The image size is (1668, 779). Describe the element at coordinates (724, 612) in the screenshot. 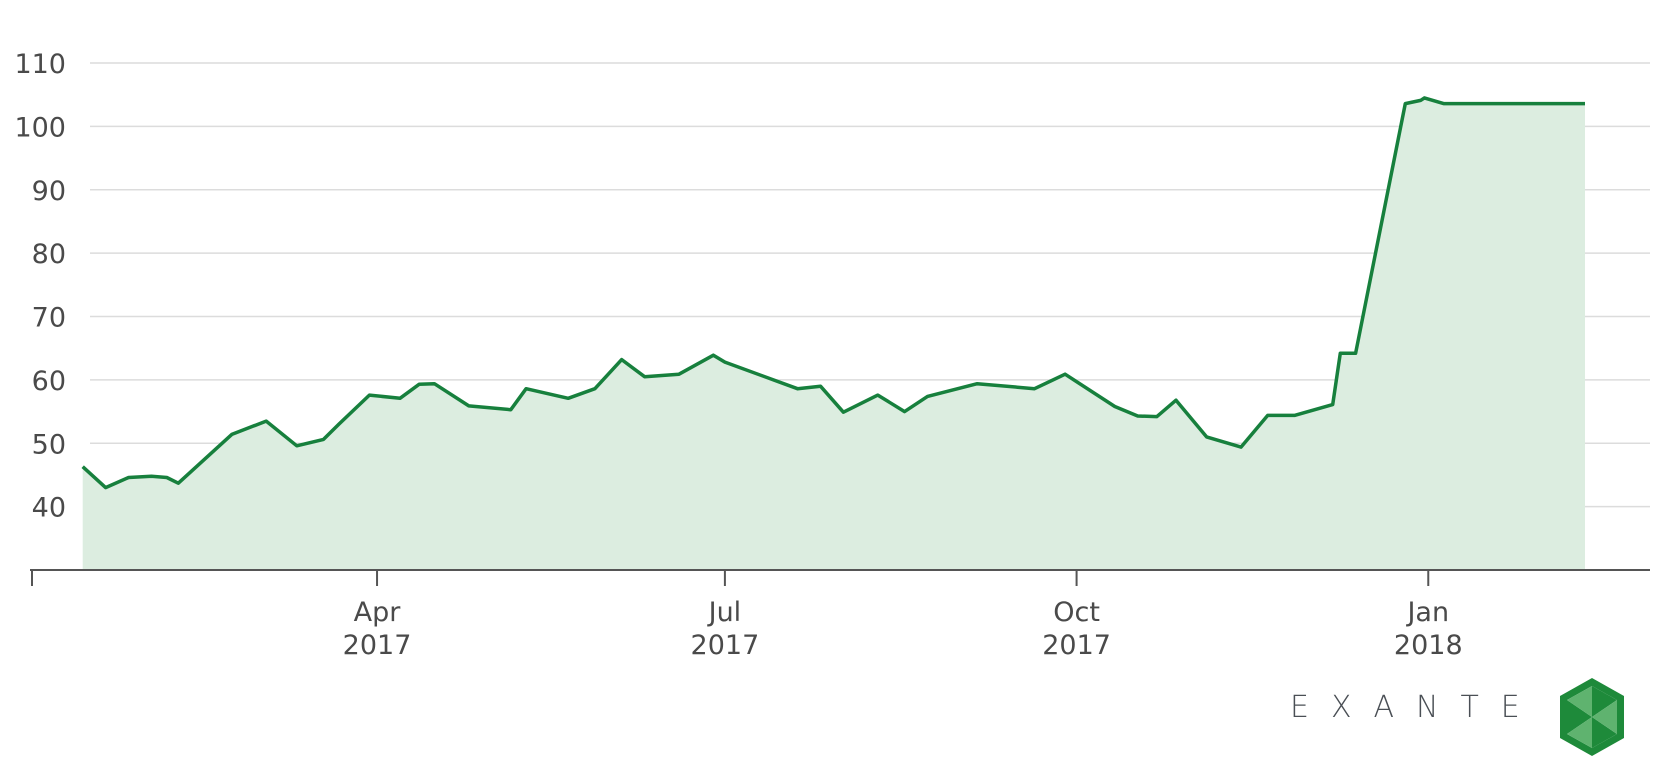

I see `x-tick-label: Jul` at that location.